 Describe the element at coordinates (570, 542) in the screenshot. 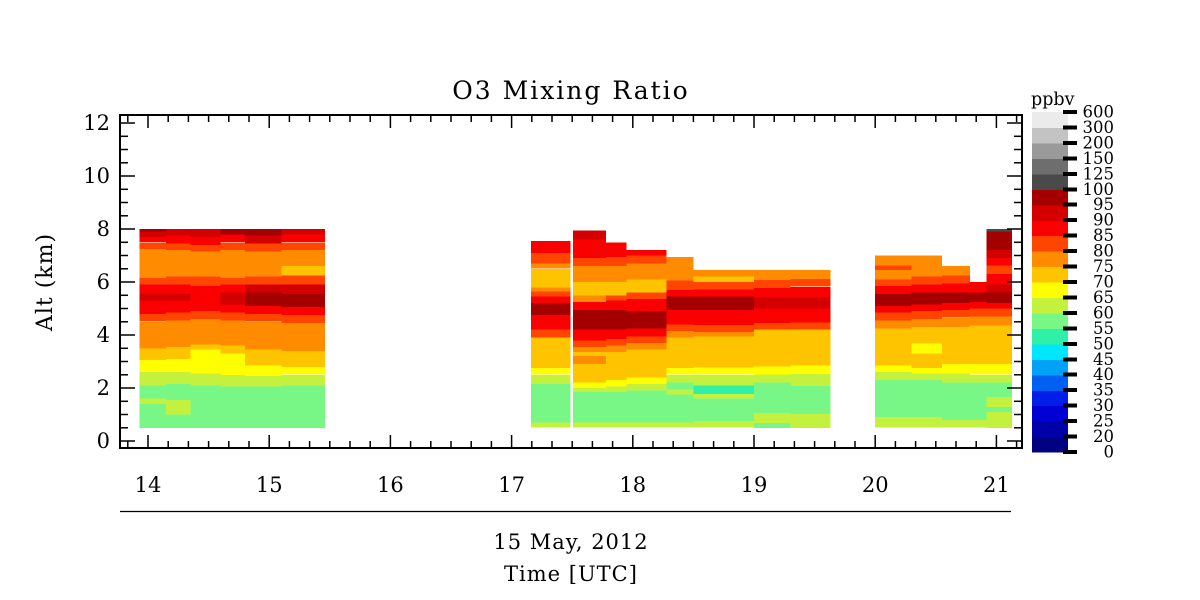

I see `date-label: 15 May, 2012` at that location.